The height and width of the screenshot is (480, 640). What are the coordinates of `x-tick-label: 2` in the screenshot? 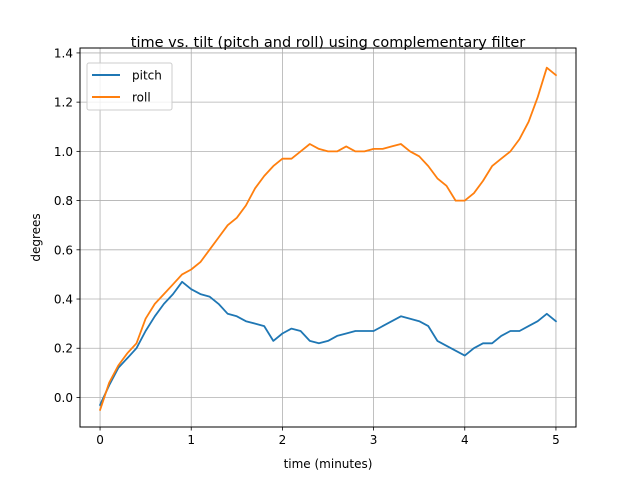 It's located at (283, 440).